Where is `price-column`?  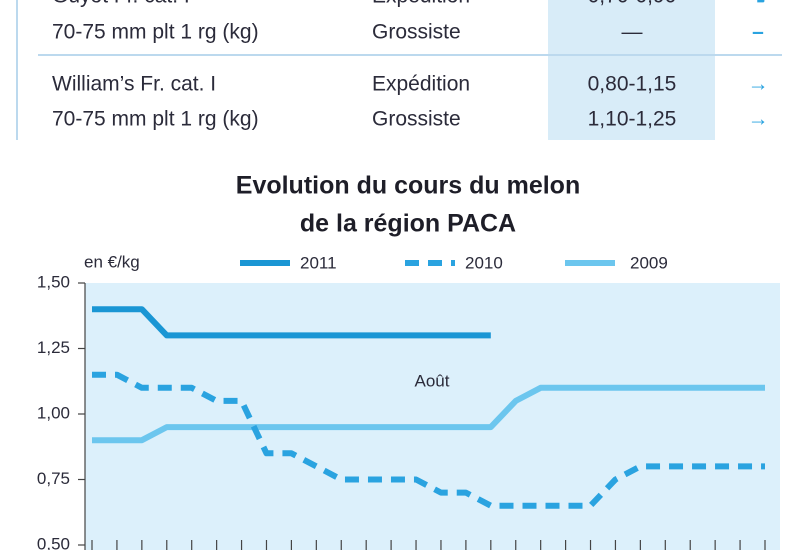 price-column is located at coordinates (631, 70).